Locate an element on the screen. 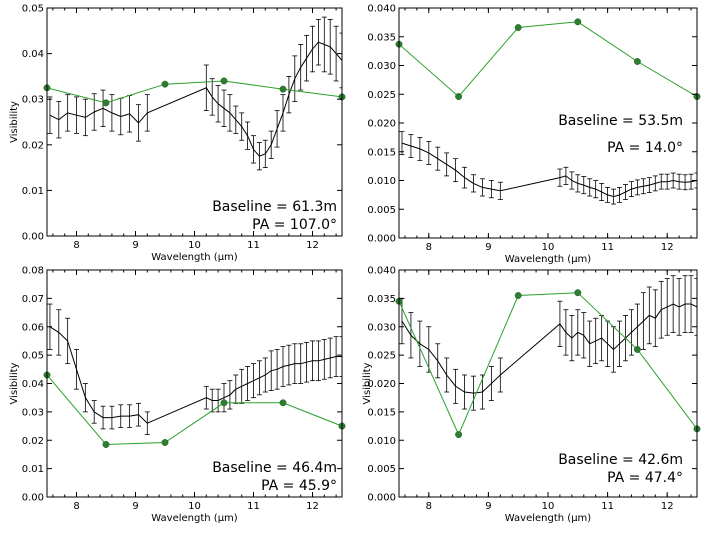 The width and height of the screenshot is (708, 535). baseline-annotation: Baseline = 53.5m is located at coordinates (620, 121).